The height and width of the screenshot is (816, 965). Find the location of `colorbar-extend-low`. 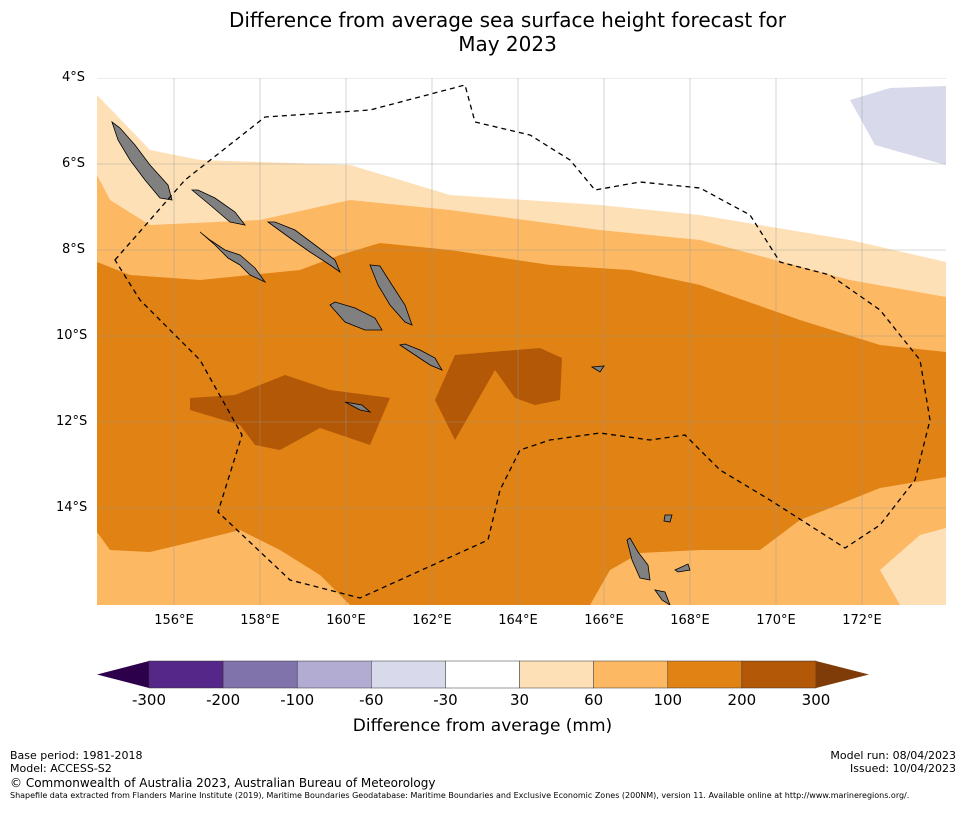

colorbar-extend-low is located at coordinates (123, 674).